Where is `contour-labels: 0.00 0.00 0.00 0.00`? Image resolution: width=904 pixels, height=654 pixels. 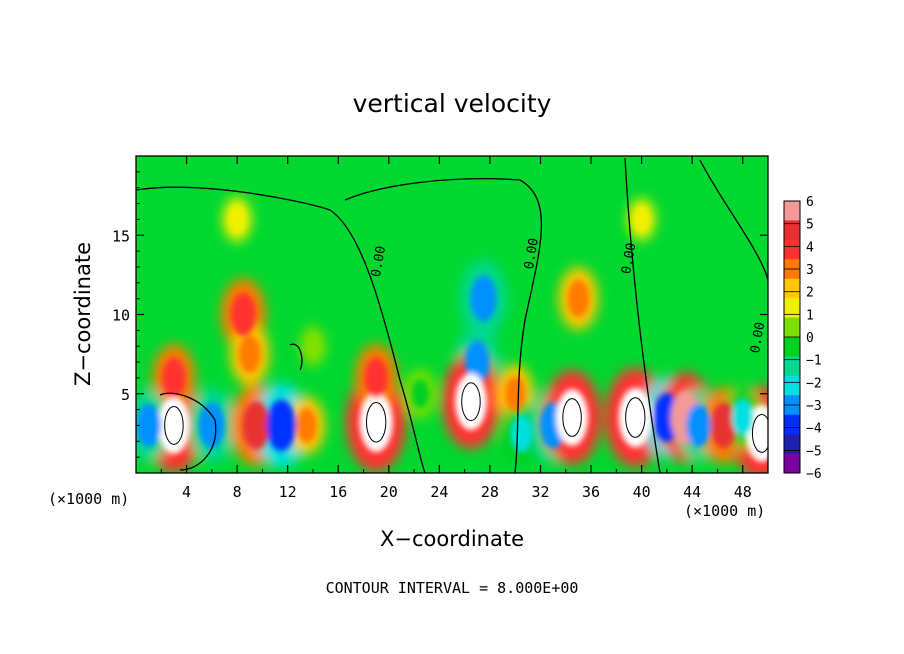
contour-labels: 0.00 0.00 0.00 0.00 is located at coordinates (568, 295).